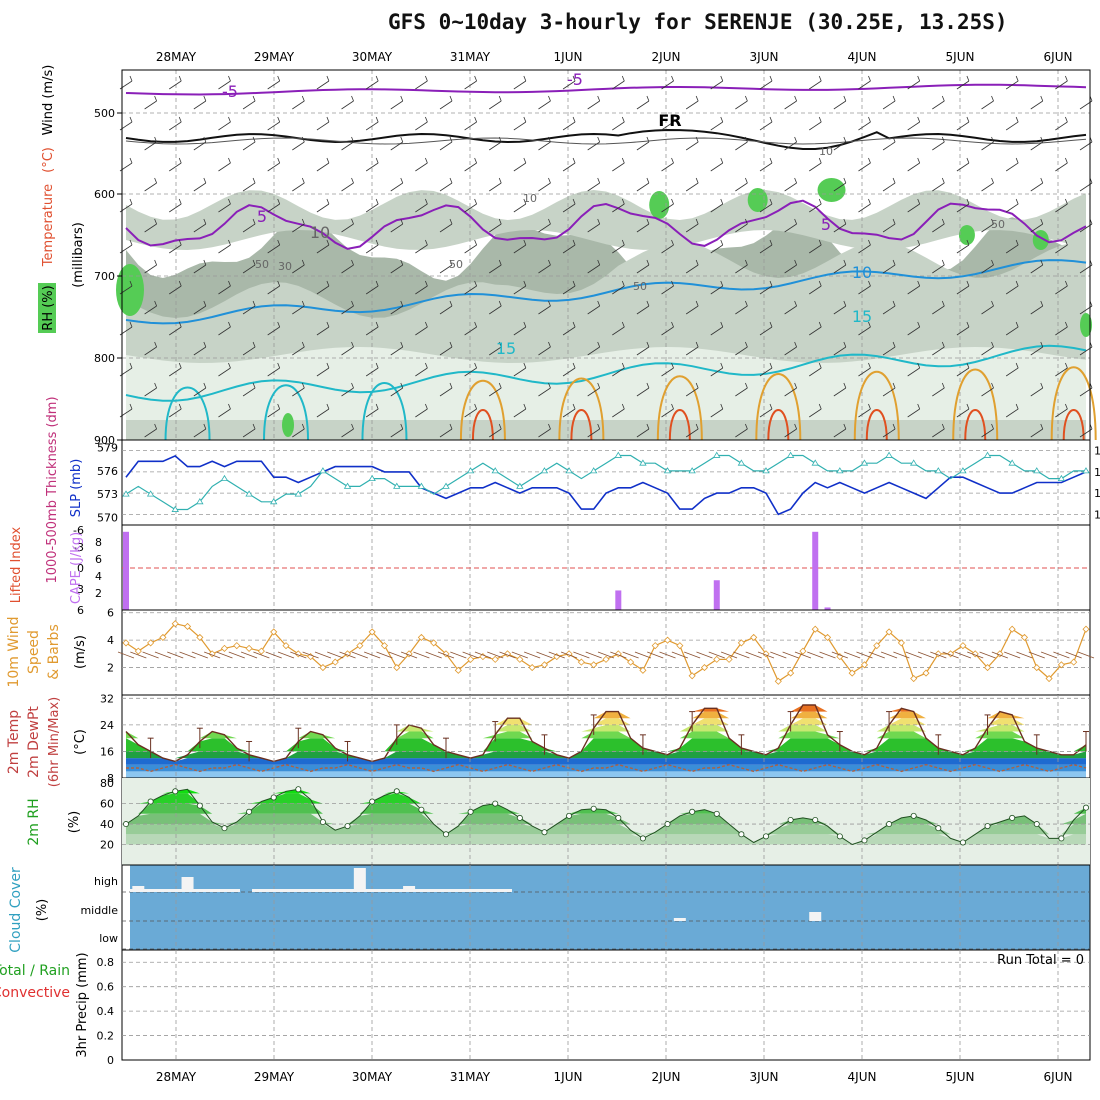 The image size is (1100, 1100). I want to click on contour-label: FR, so click(669, 120).